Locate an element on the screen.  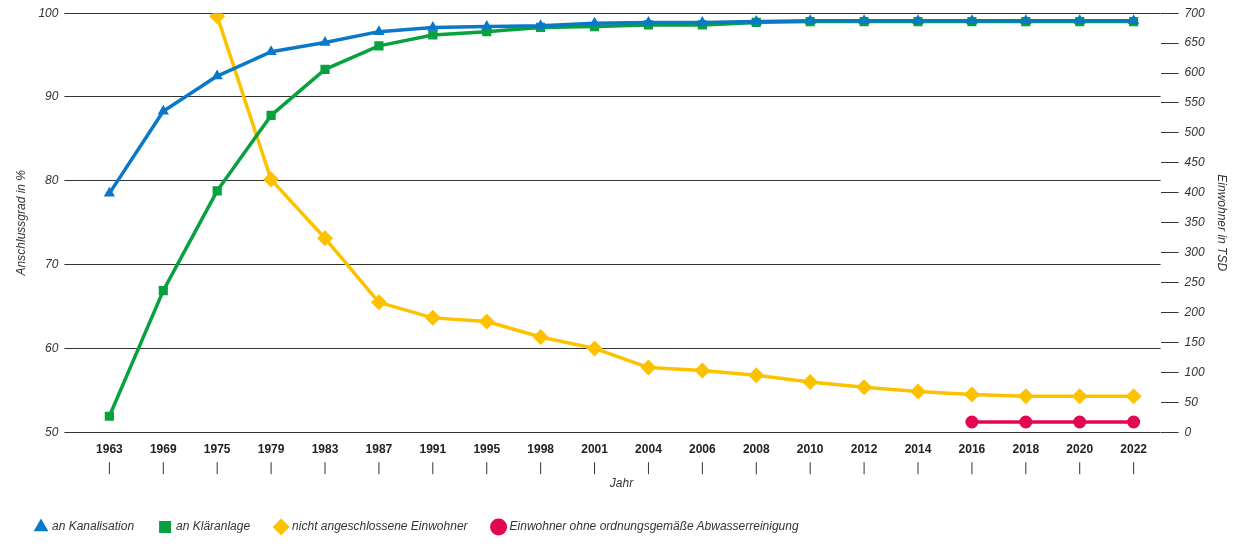
x-tick-label: 1998 is located at coordinates (541, 448).